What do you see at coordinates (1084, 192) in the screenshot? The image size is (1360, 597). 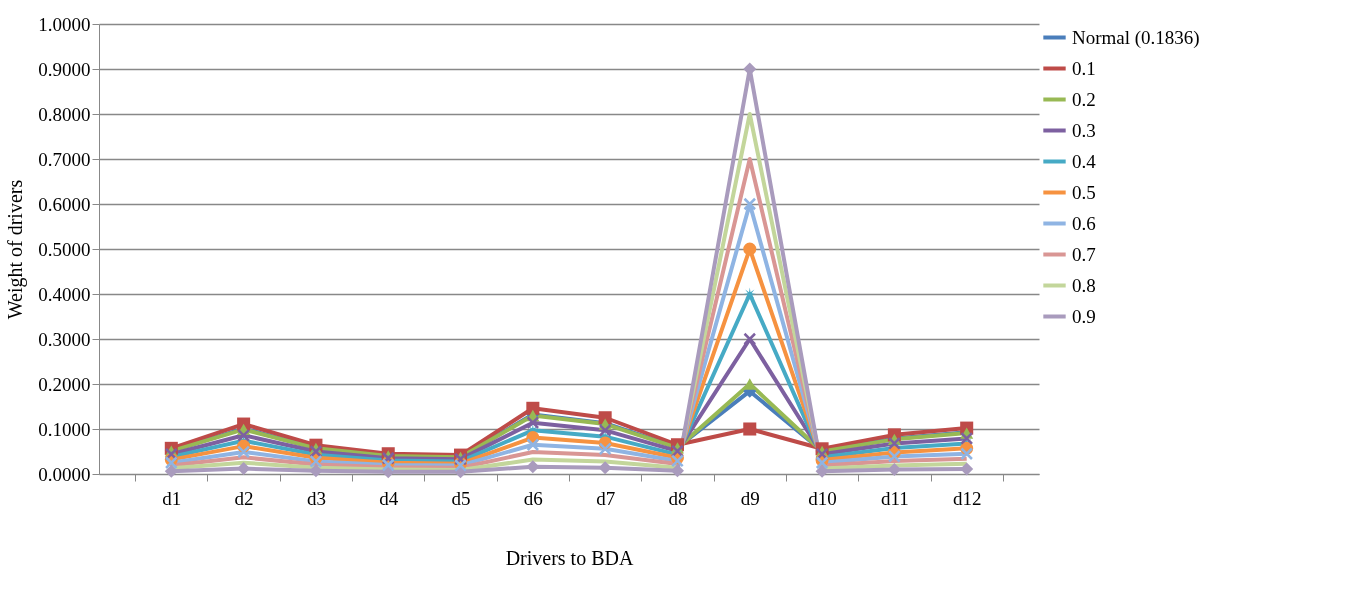 I see `legend-label: 0.5` at bounding box center [1084, 192].